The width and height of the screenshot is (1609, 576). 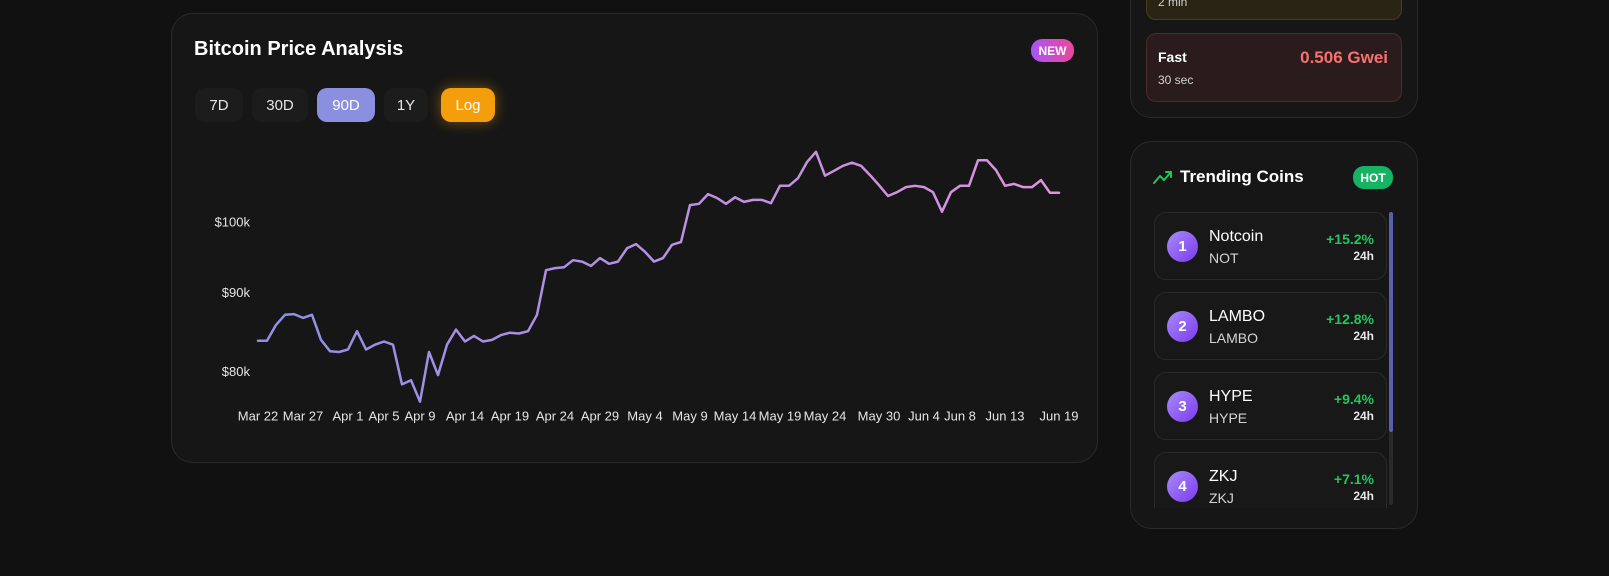 What do you see at coordinates (1004, 415) in the screenshot?
I see `x-tick-label: Jun 13` at bounding box center [1004, 415].